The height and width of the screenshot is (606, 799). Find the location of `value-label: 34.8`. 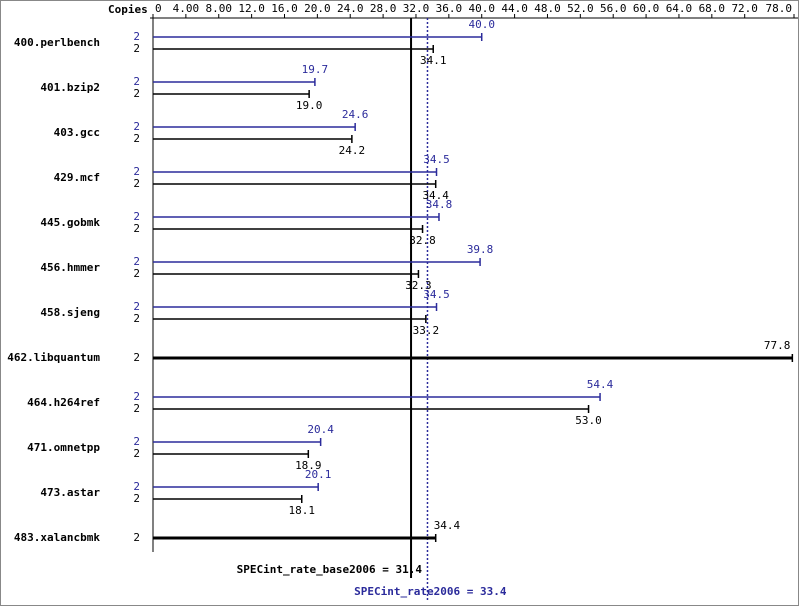

value-label: 34.8 is located at coordinates (439, 204).